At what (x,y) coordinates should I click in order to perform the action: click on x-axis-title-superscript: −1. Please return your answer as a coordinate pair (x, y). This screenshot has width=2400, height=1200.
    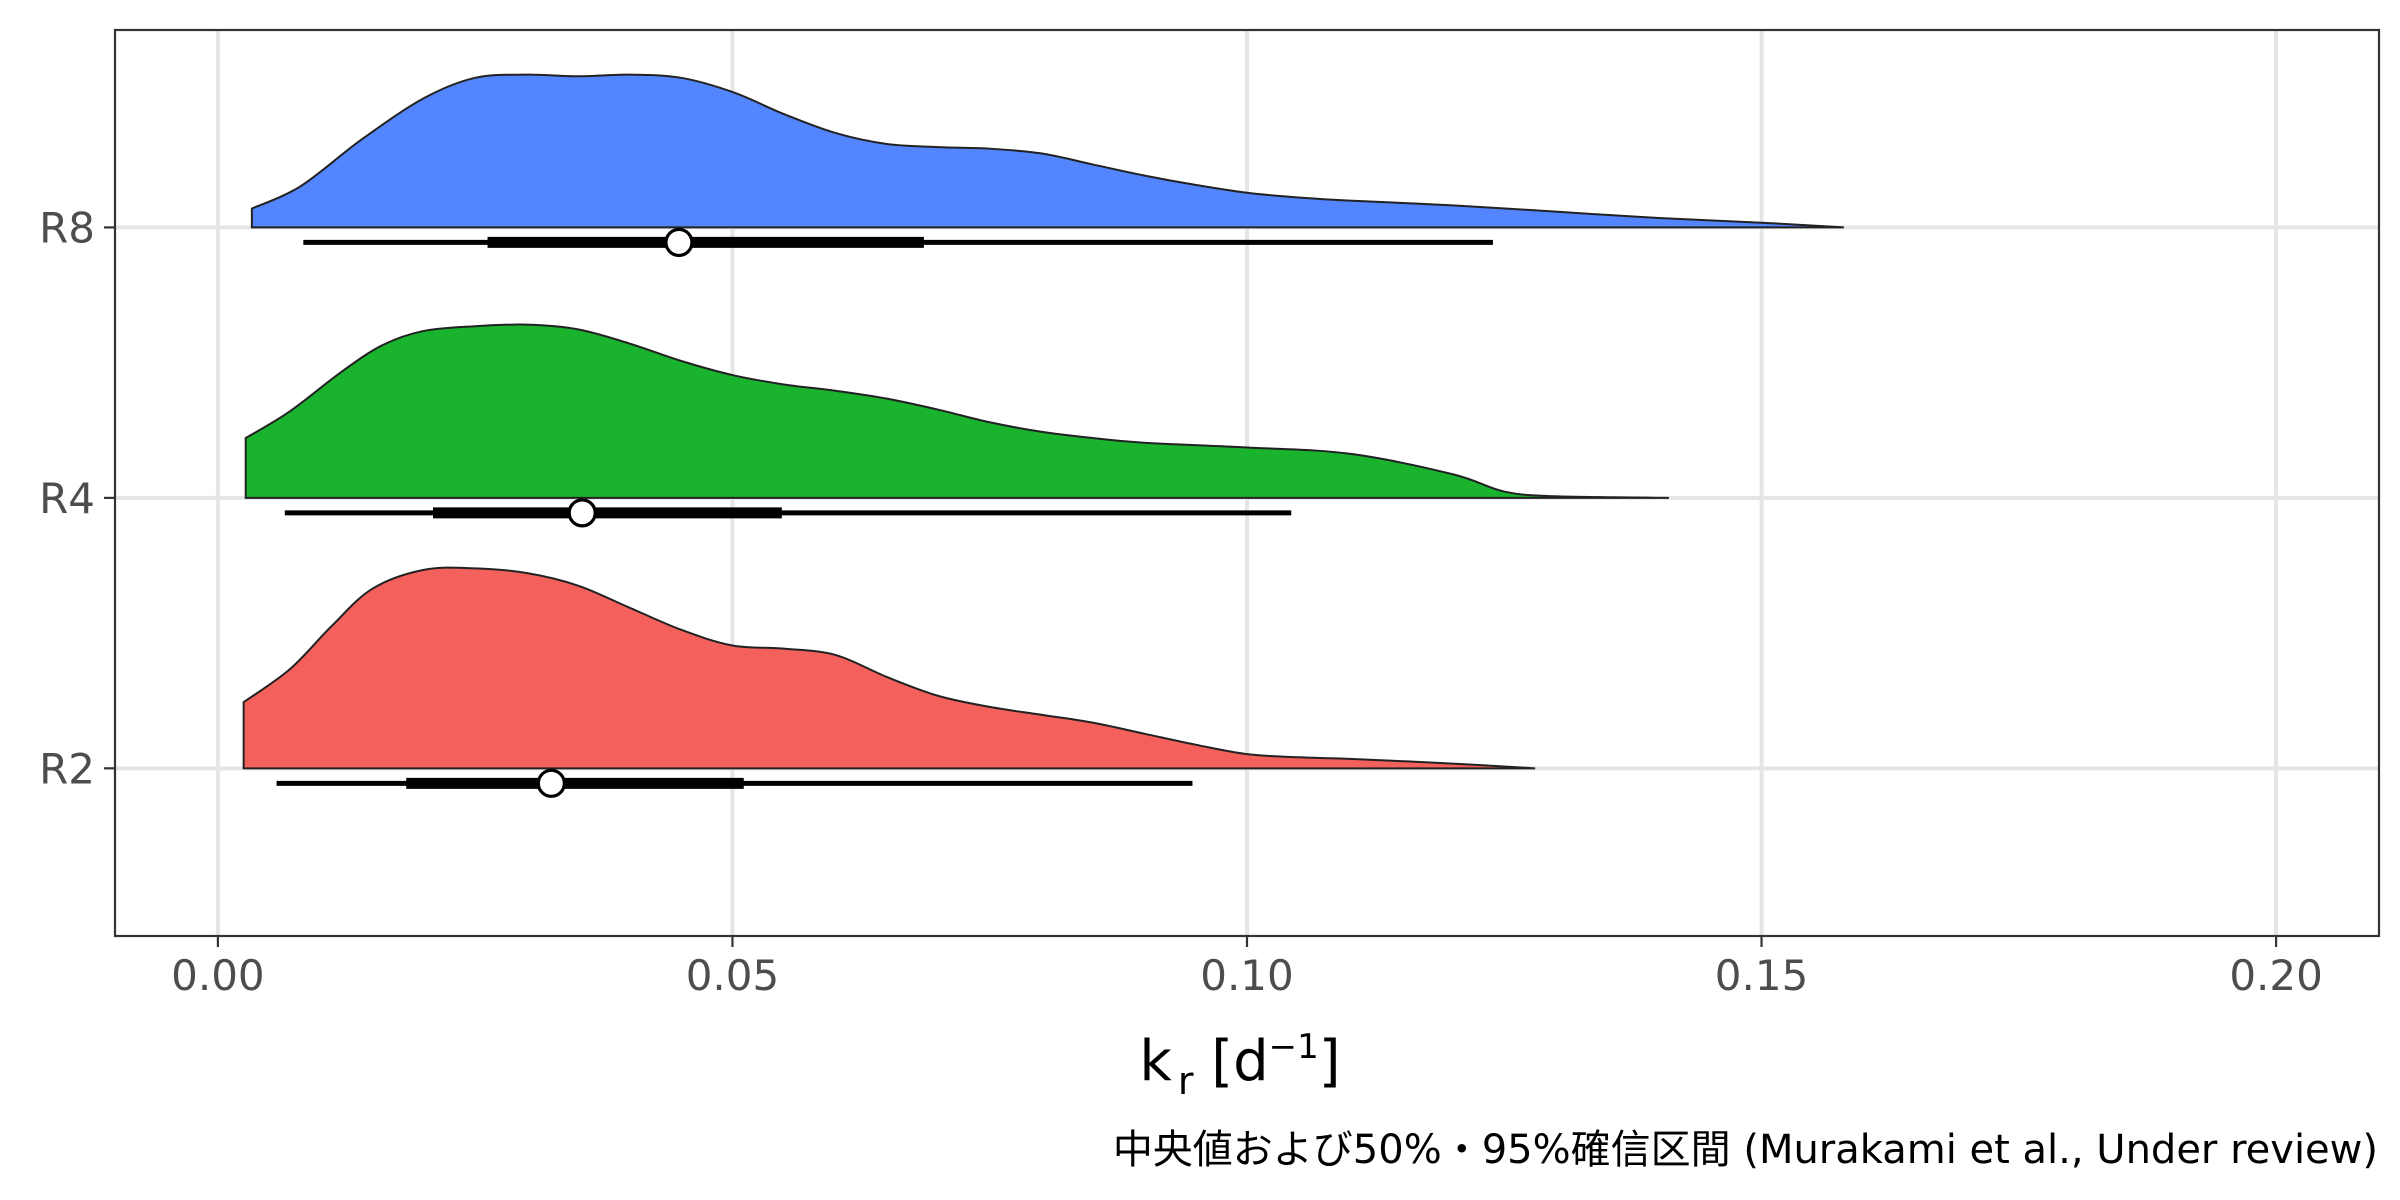
    Looking at the image, I should click on (1294, 1047).